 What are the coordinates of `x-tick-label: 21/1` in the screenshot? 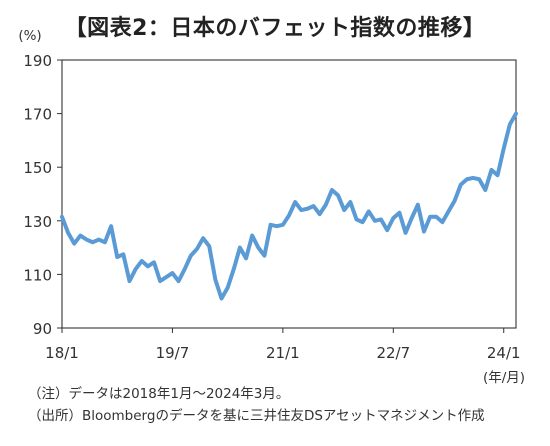 It's located at (283, 353).